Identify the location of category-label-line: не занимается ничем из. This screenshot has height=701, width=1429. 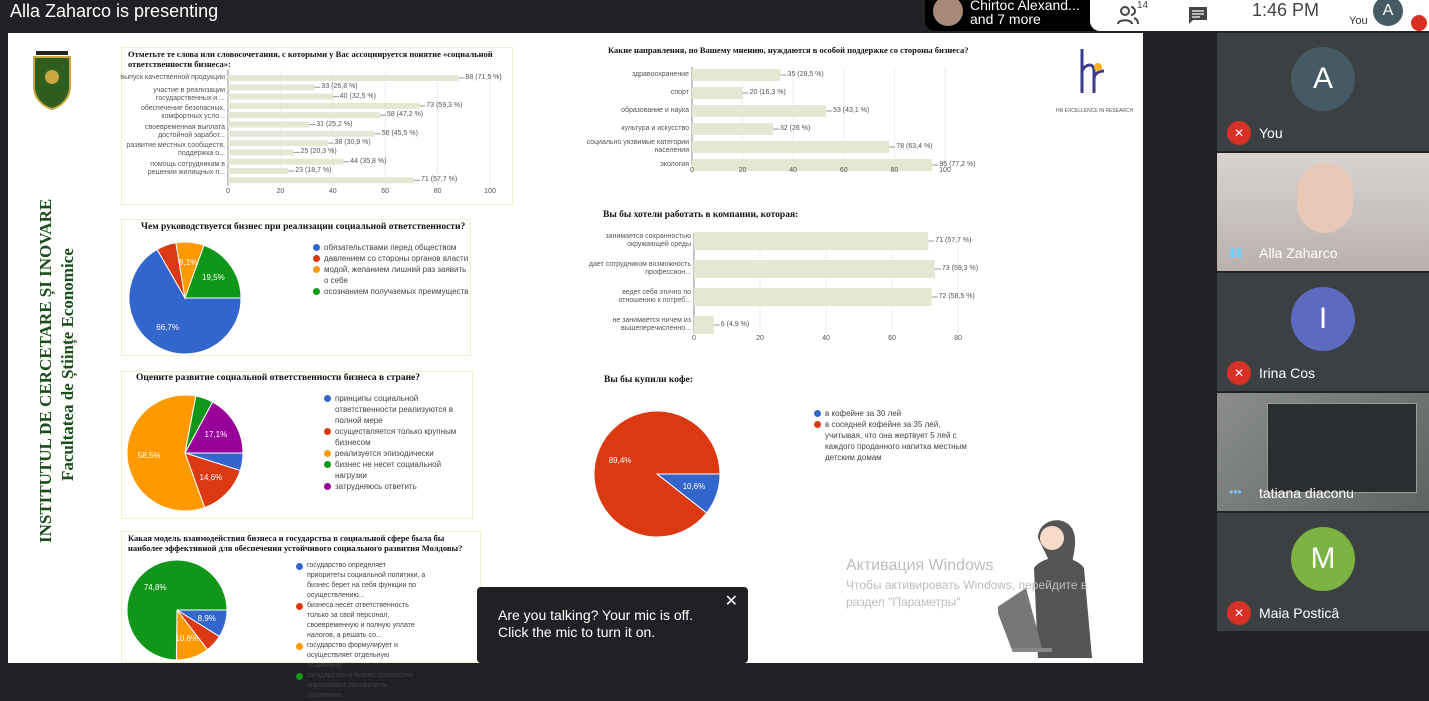
(651, 320).